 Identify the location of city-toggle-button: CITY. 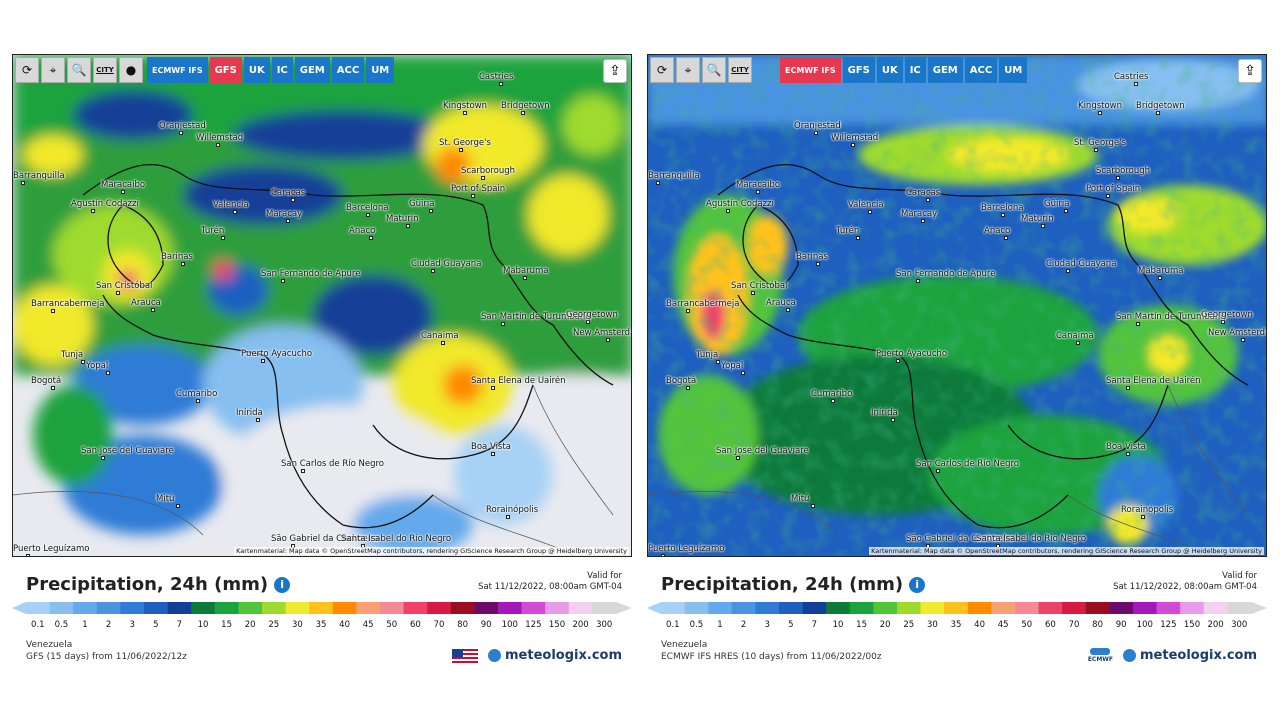
(105, 70).